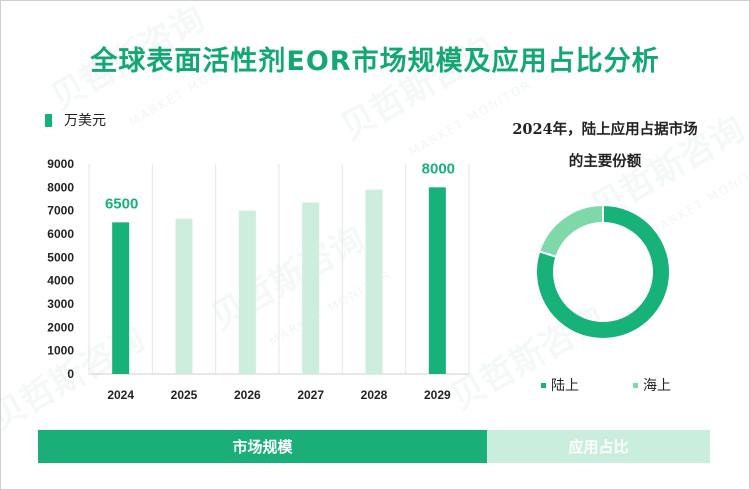 This screenshot has width=750, height=490. I want to click on y-tick-label: 0, so click(70, 374).